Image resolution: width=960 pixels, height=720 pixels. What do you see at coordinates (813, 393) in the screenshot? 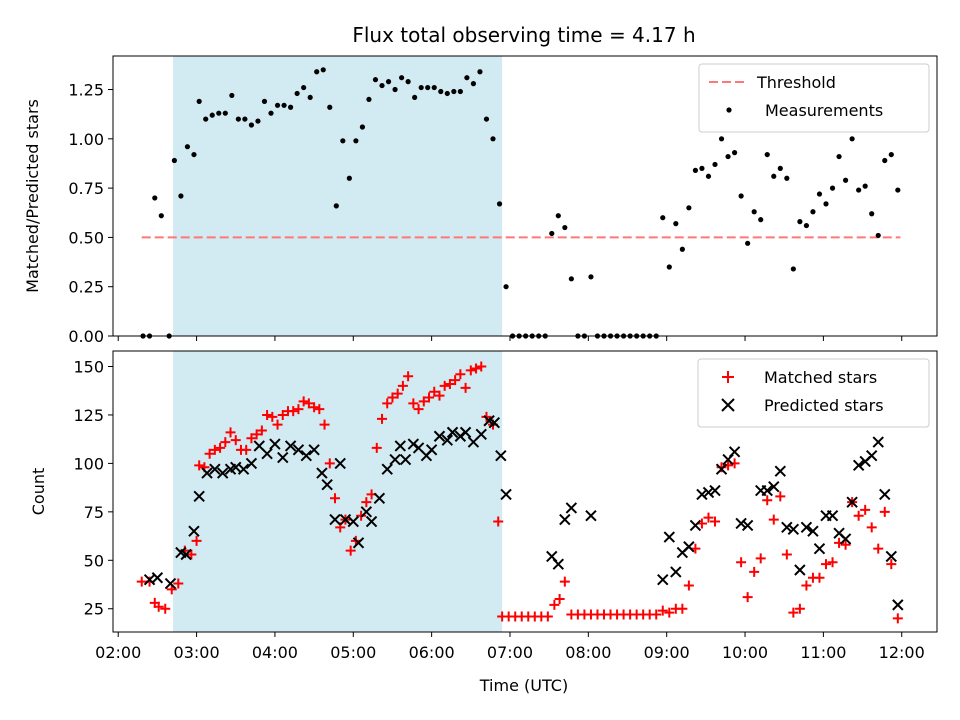
I see `legend: Matched stars Predicted stars` at bounding box center [813, 393].